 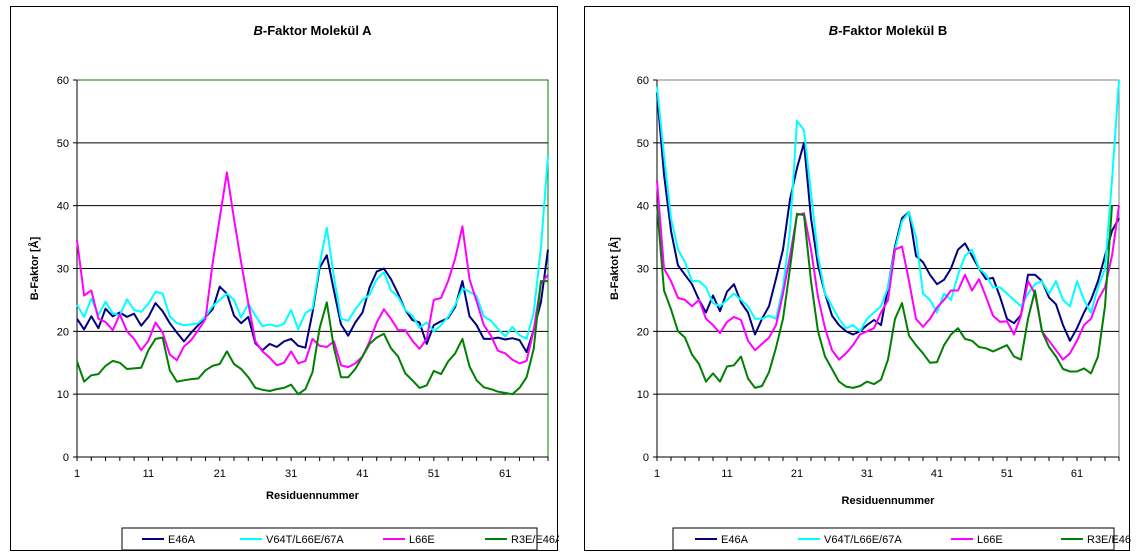 What do you see at coordinates (888, 30) in the screenshot?
I see `chart-title: B-Faktor Molekül B` at bounding box center [888, 30].